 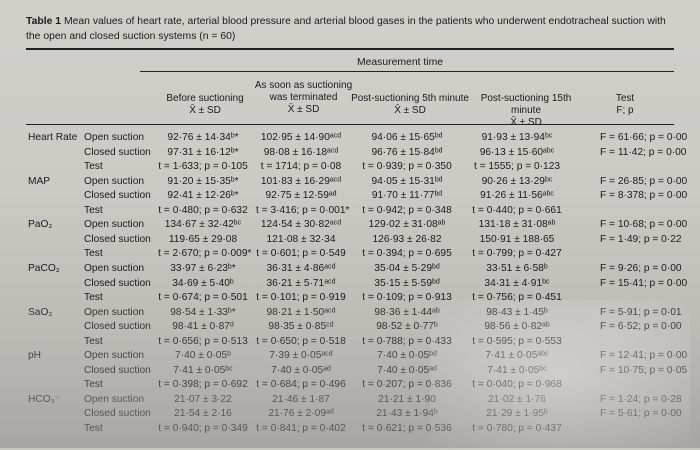 What do you see at coordinates (517, 355) in the screenshot?
I see `table-cell-15th-minute: 7·41 ± 0·05ᵃᵇᶜ` at bounding box center [517, 355].